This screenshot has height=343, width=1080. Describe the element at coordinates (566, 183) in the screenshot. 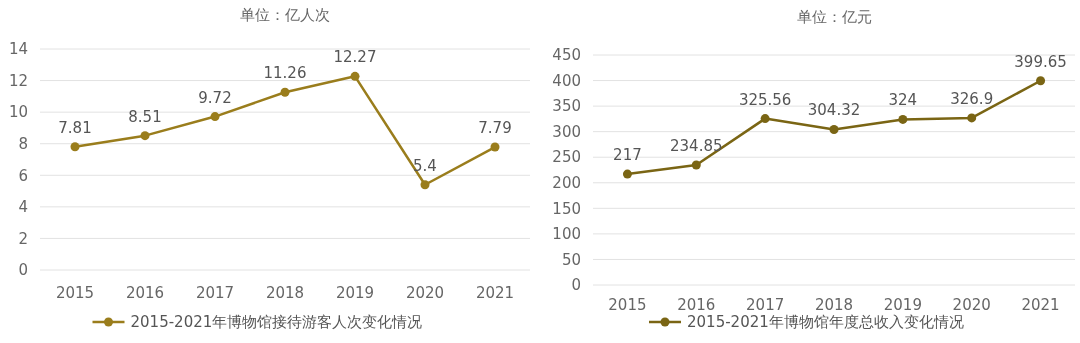

I see `y-tick-label: 200` at that location.